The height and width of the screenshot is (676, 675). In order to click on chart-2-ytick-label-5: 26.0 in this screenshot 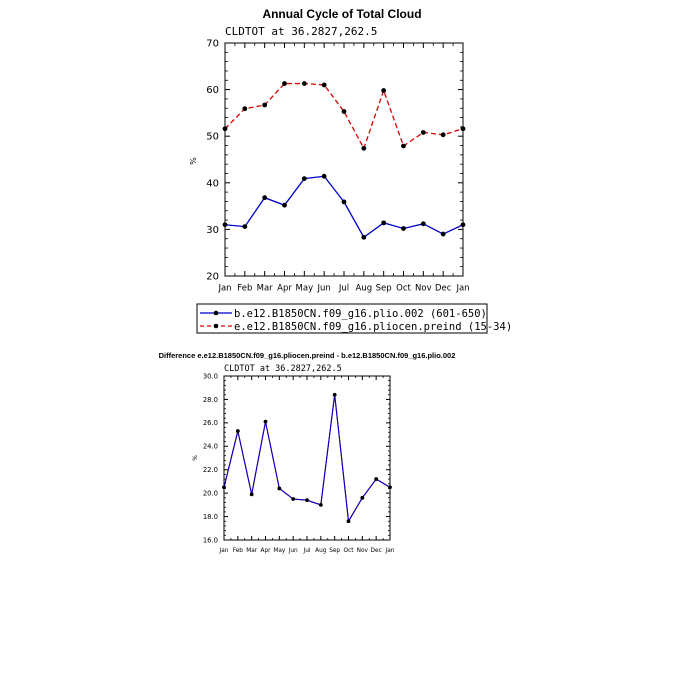, I will do `click(210, 423)`.